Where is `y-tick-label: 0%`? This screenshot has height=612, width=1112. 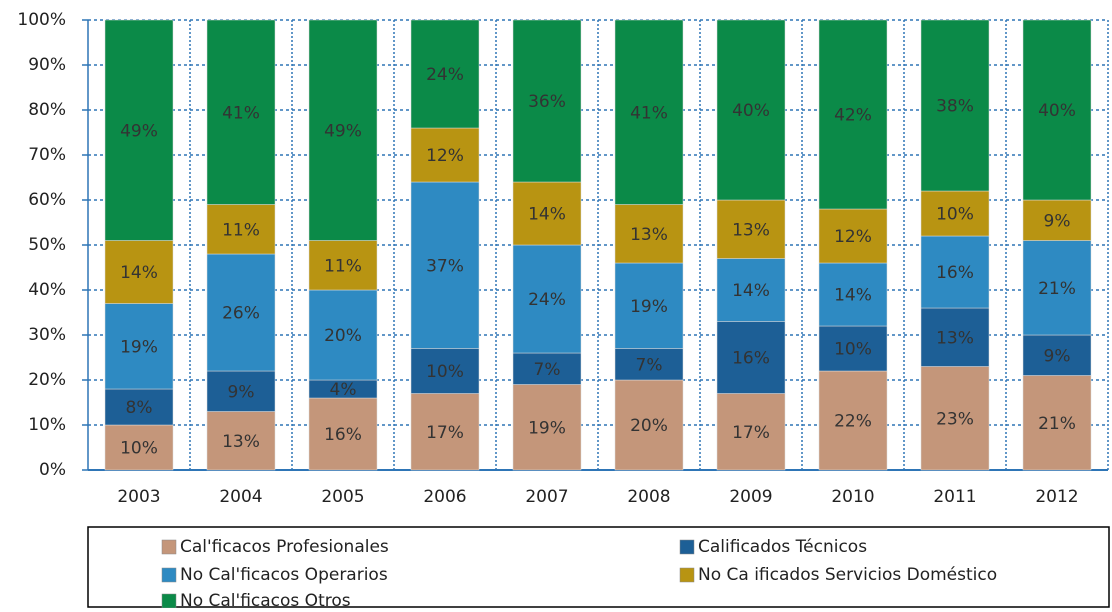 y-tick-label: 0% is located at coordinates (52, 470).